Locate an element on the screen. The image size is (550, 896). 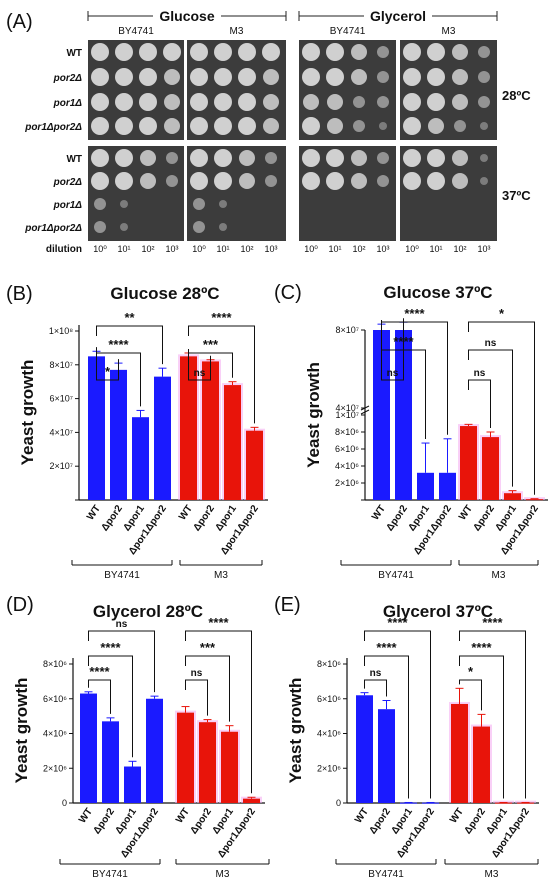
significance-label: *** is located at coordinates (211, 344).